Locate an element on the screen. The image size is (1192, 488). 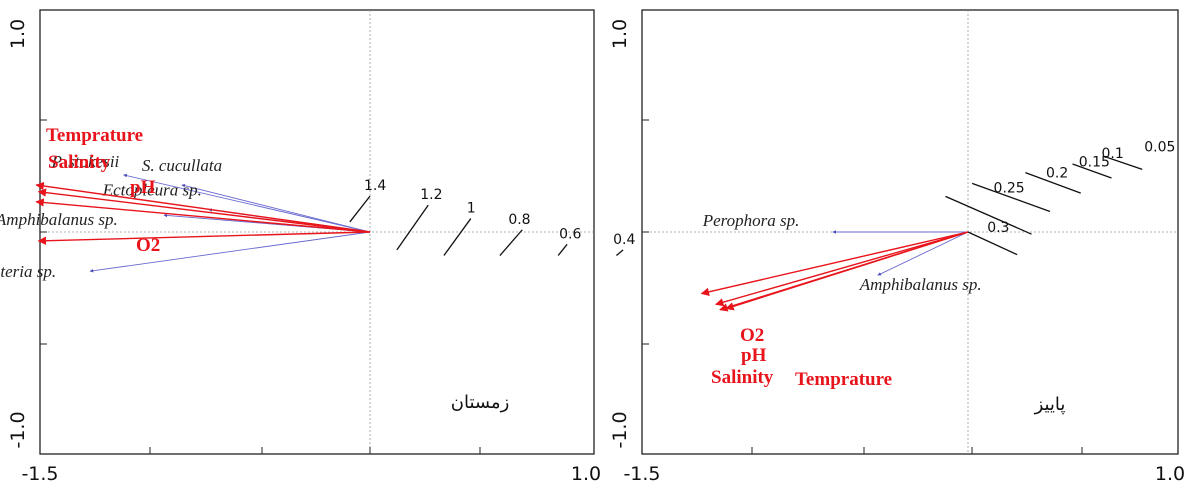
right-env-label: O2 is located at coordinates (752, 335).